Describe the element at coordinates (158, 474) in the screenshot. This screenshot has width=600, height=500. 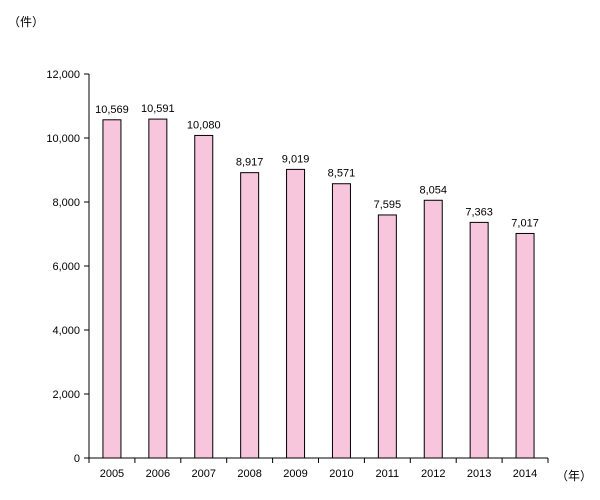
I see `x-tick-label-2006: 2006` at that location.